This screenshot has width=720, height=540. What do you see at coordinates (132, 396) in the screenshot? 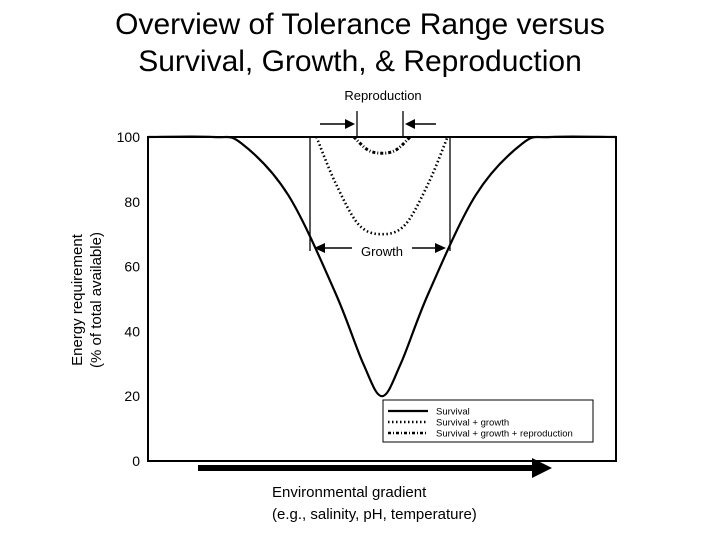
I see `y-tick-label: 20` at bounding box center [132, 396].